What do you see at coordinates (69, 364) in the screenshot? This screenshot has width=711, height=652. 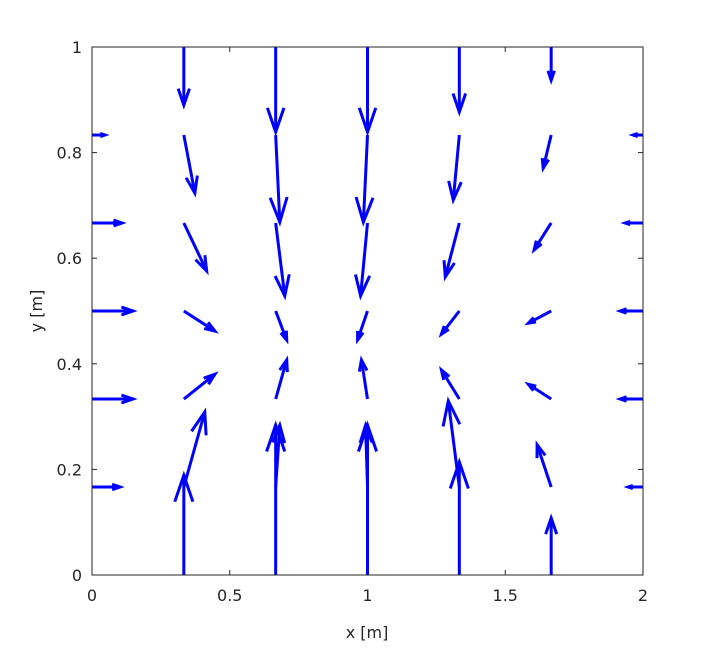 I see `y-tick-label: 0.4` at bounding box center [69, 364].